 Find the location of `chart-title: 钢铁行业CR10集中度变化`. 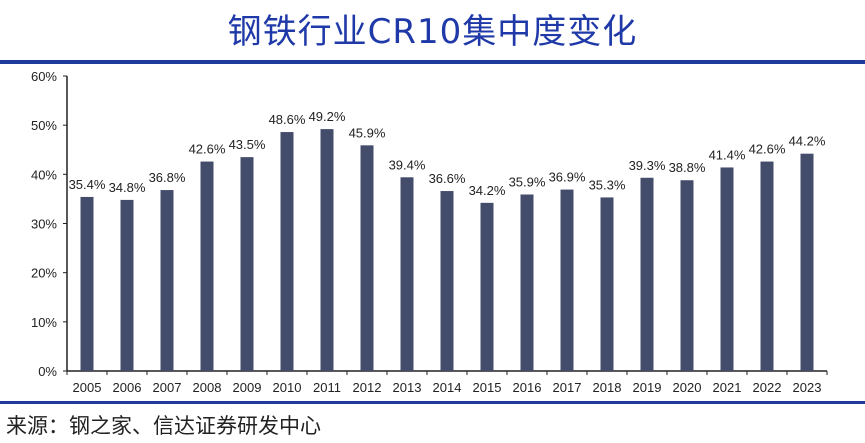

chart-title: 钢铁行业CR10集中度变化 is located at coordinates (432, 32).